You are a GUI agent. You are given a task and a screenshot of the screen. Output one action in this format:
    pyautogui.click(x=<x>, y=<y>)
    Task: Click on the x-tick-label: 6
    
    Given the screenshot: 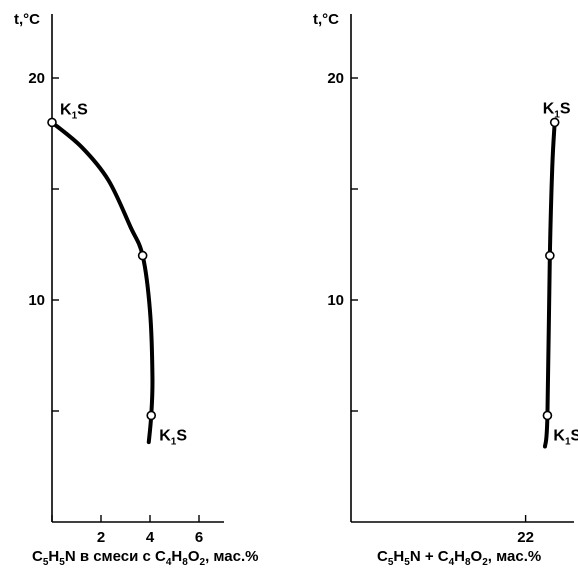 What is the action you would take?
    pyautogui.click(x=199, y=537)
    